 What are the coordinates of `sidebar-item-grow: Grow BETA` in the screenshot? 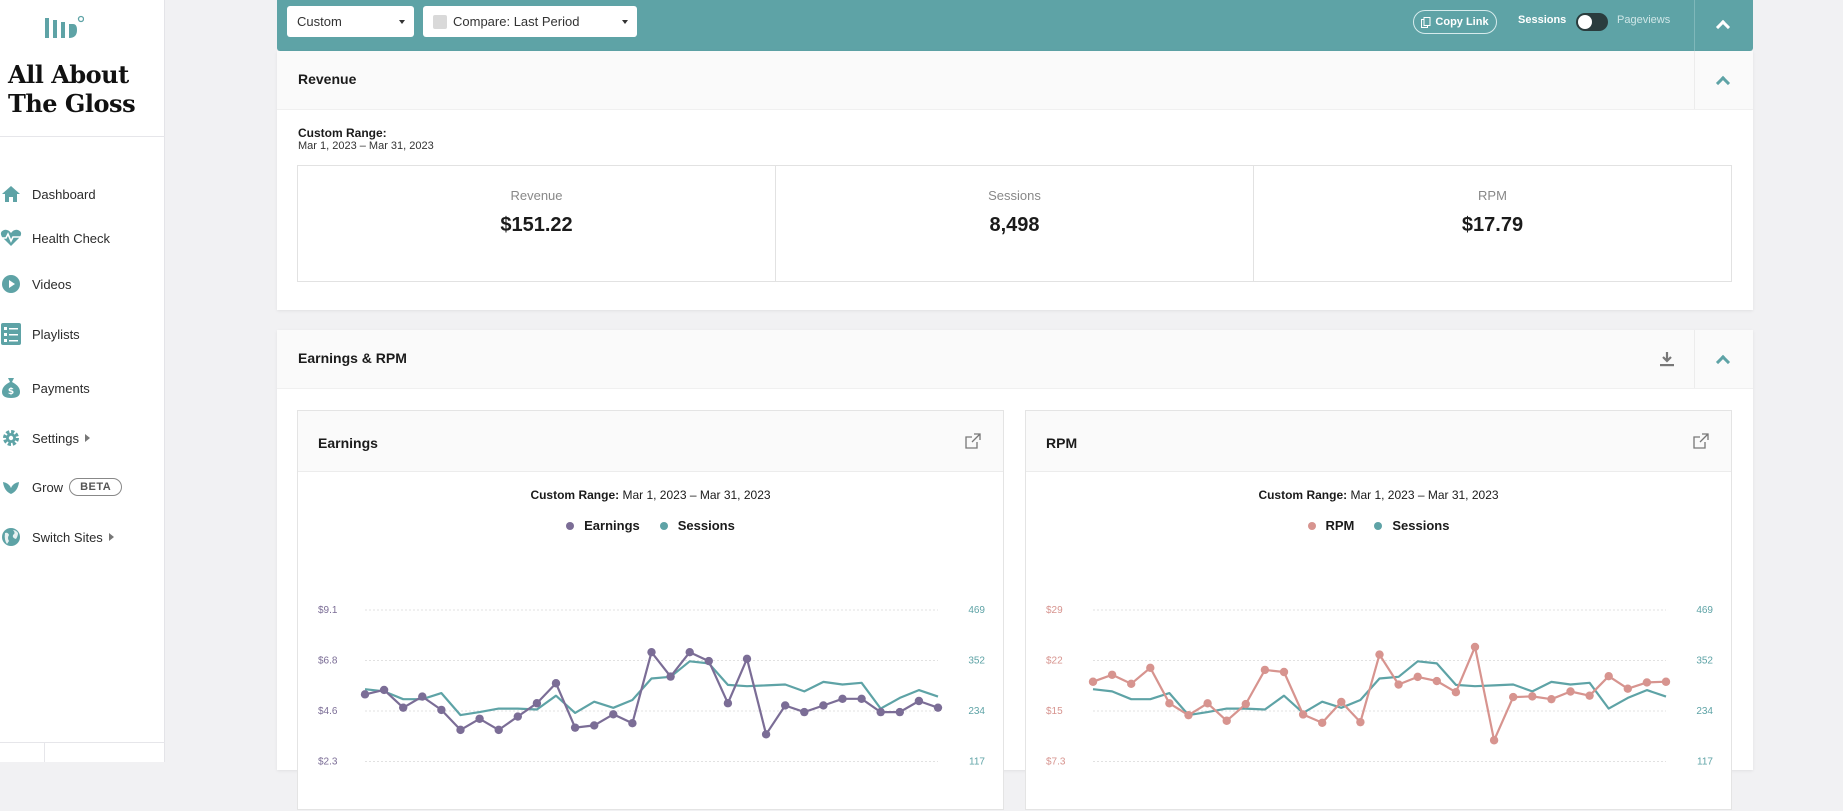 It's located at (61, 487).